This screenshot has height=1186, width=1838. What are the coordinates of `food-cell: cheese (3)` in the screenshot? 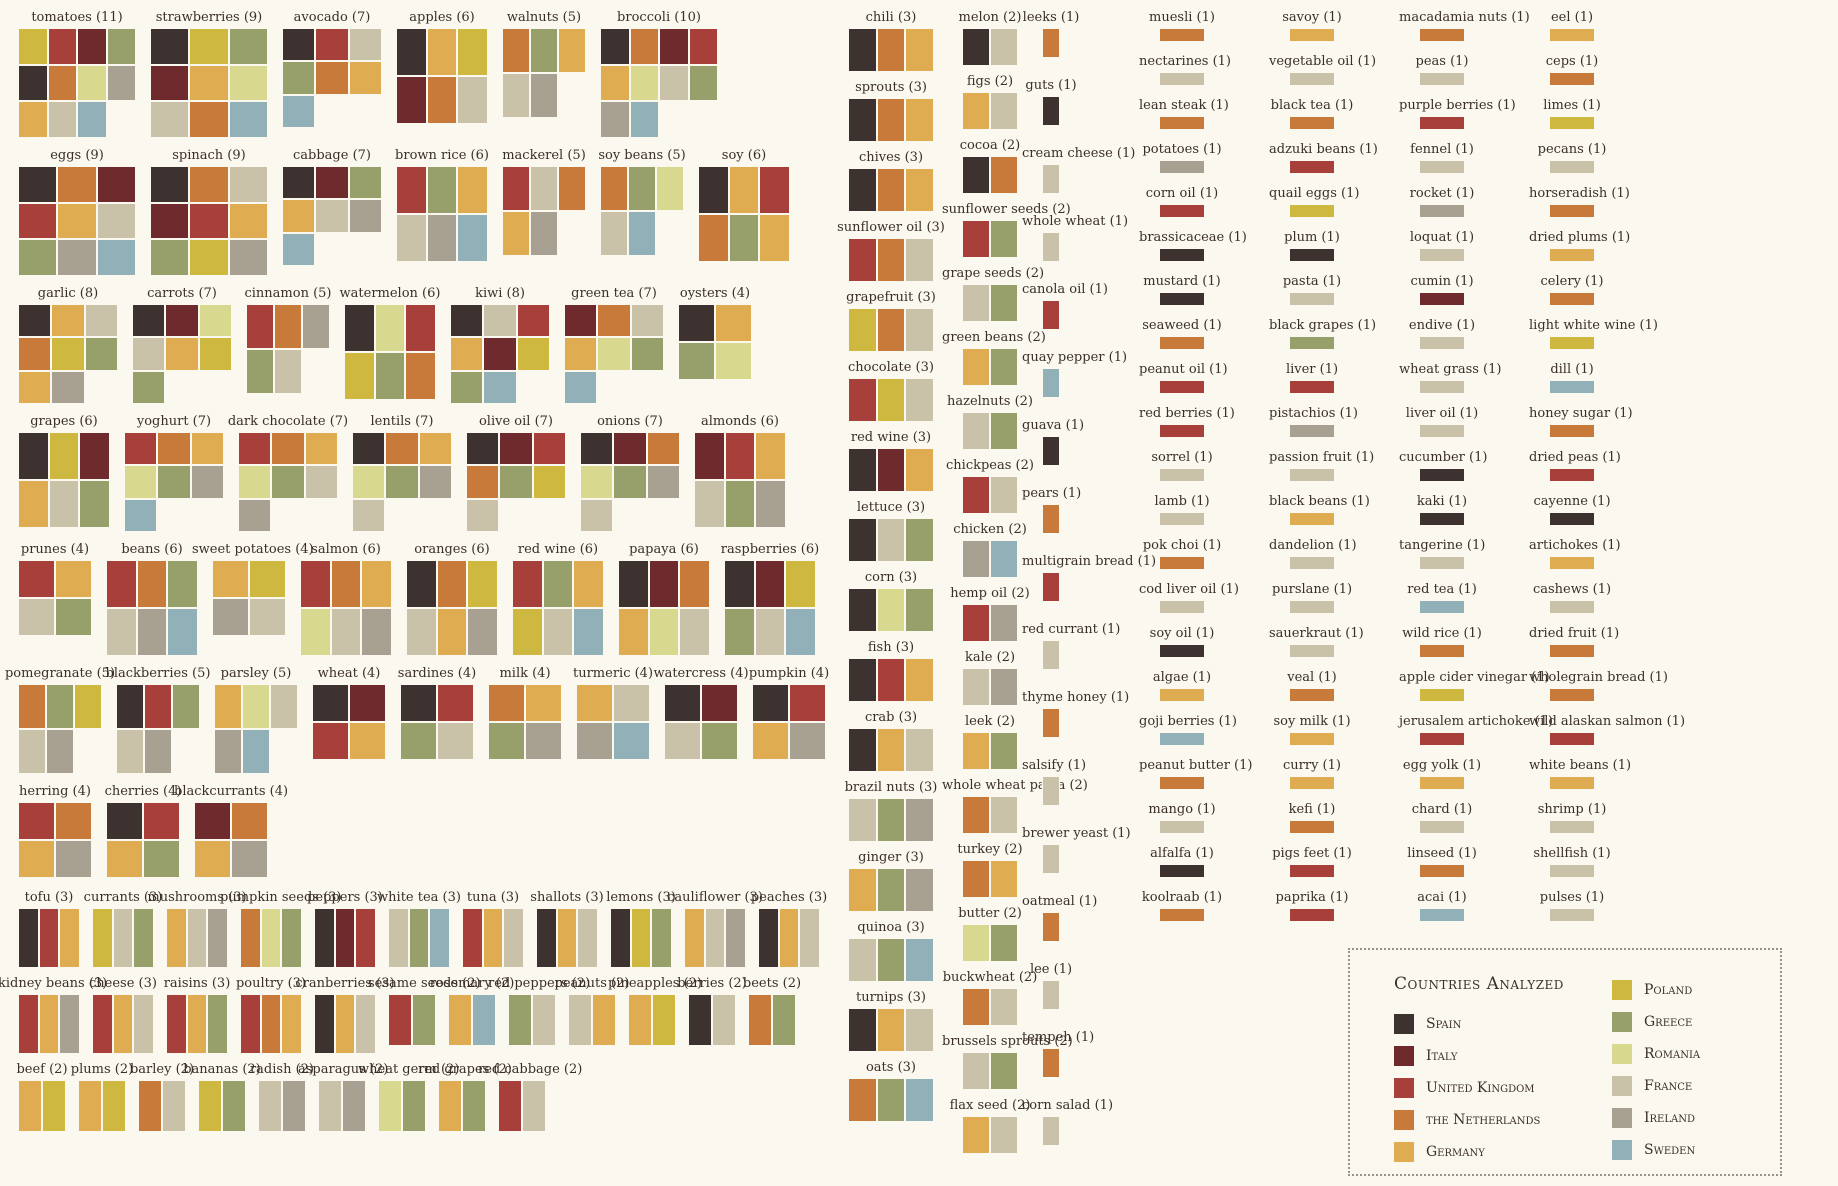 It's located at (123, 1015).